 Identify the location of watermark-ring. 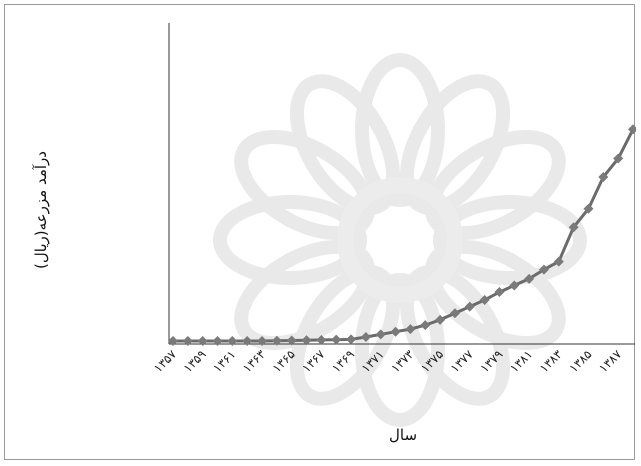
(400, 240).